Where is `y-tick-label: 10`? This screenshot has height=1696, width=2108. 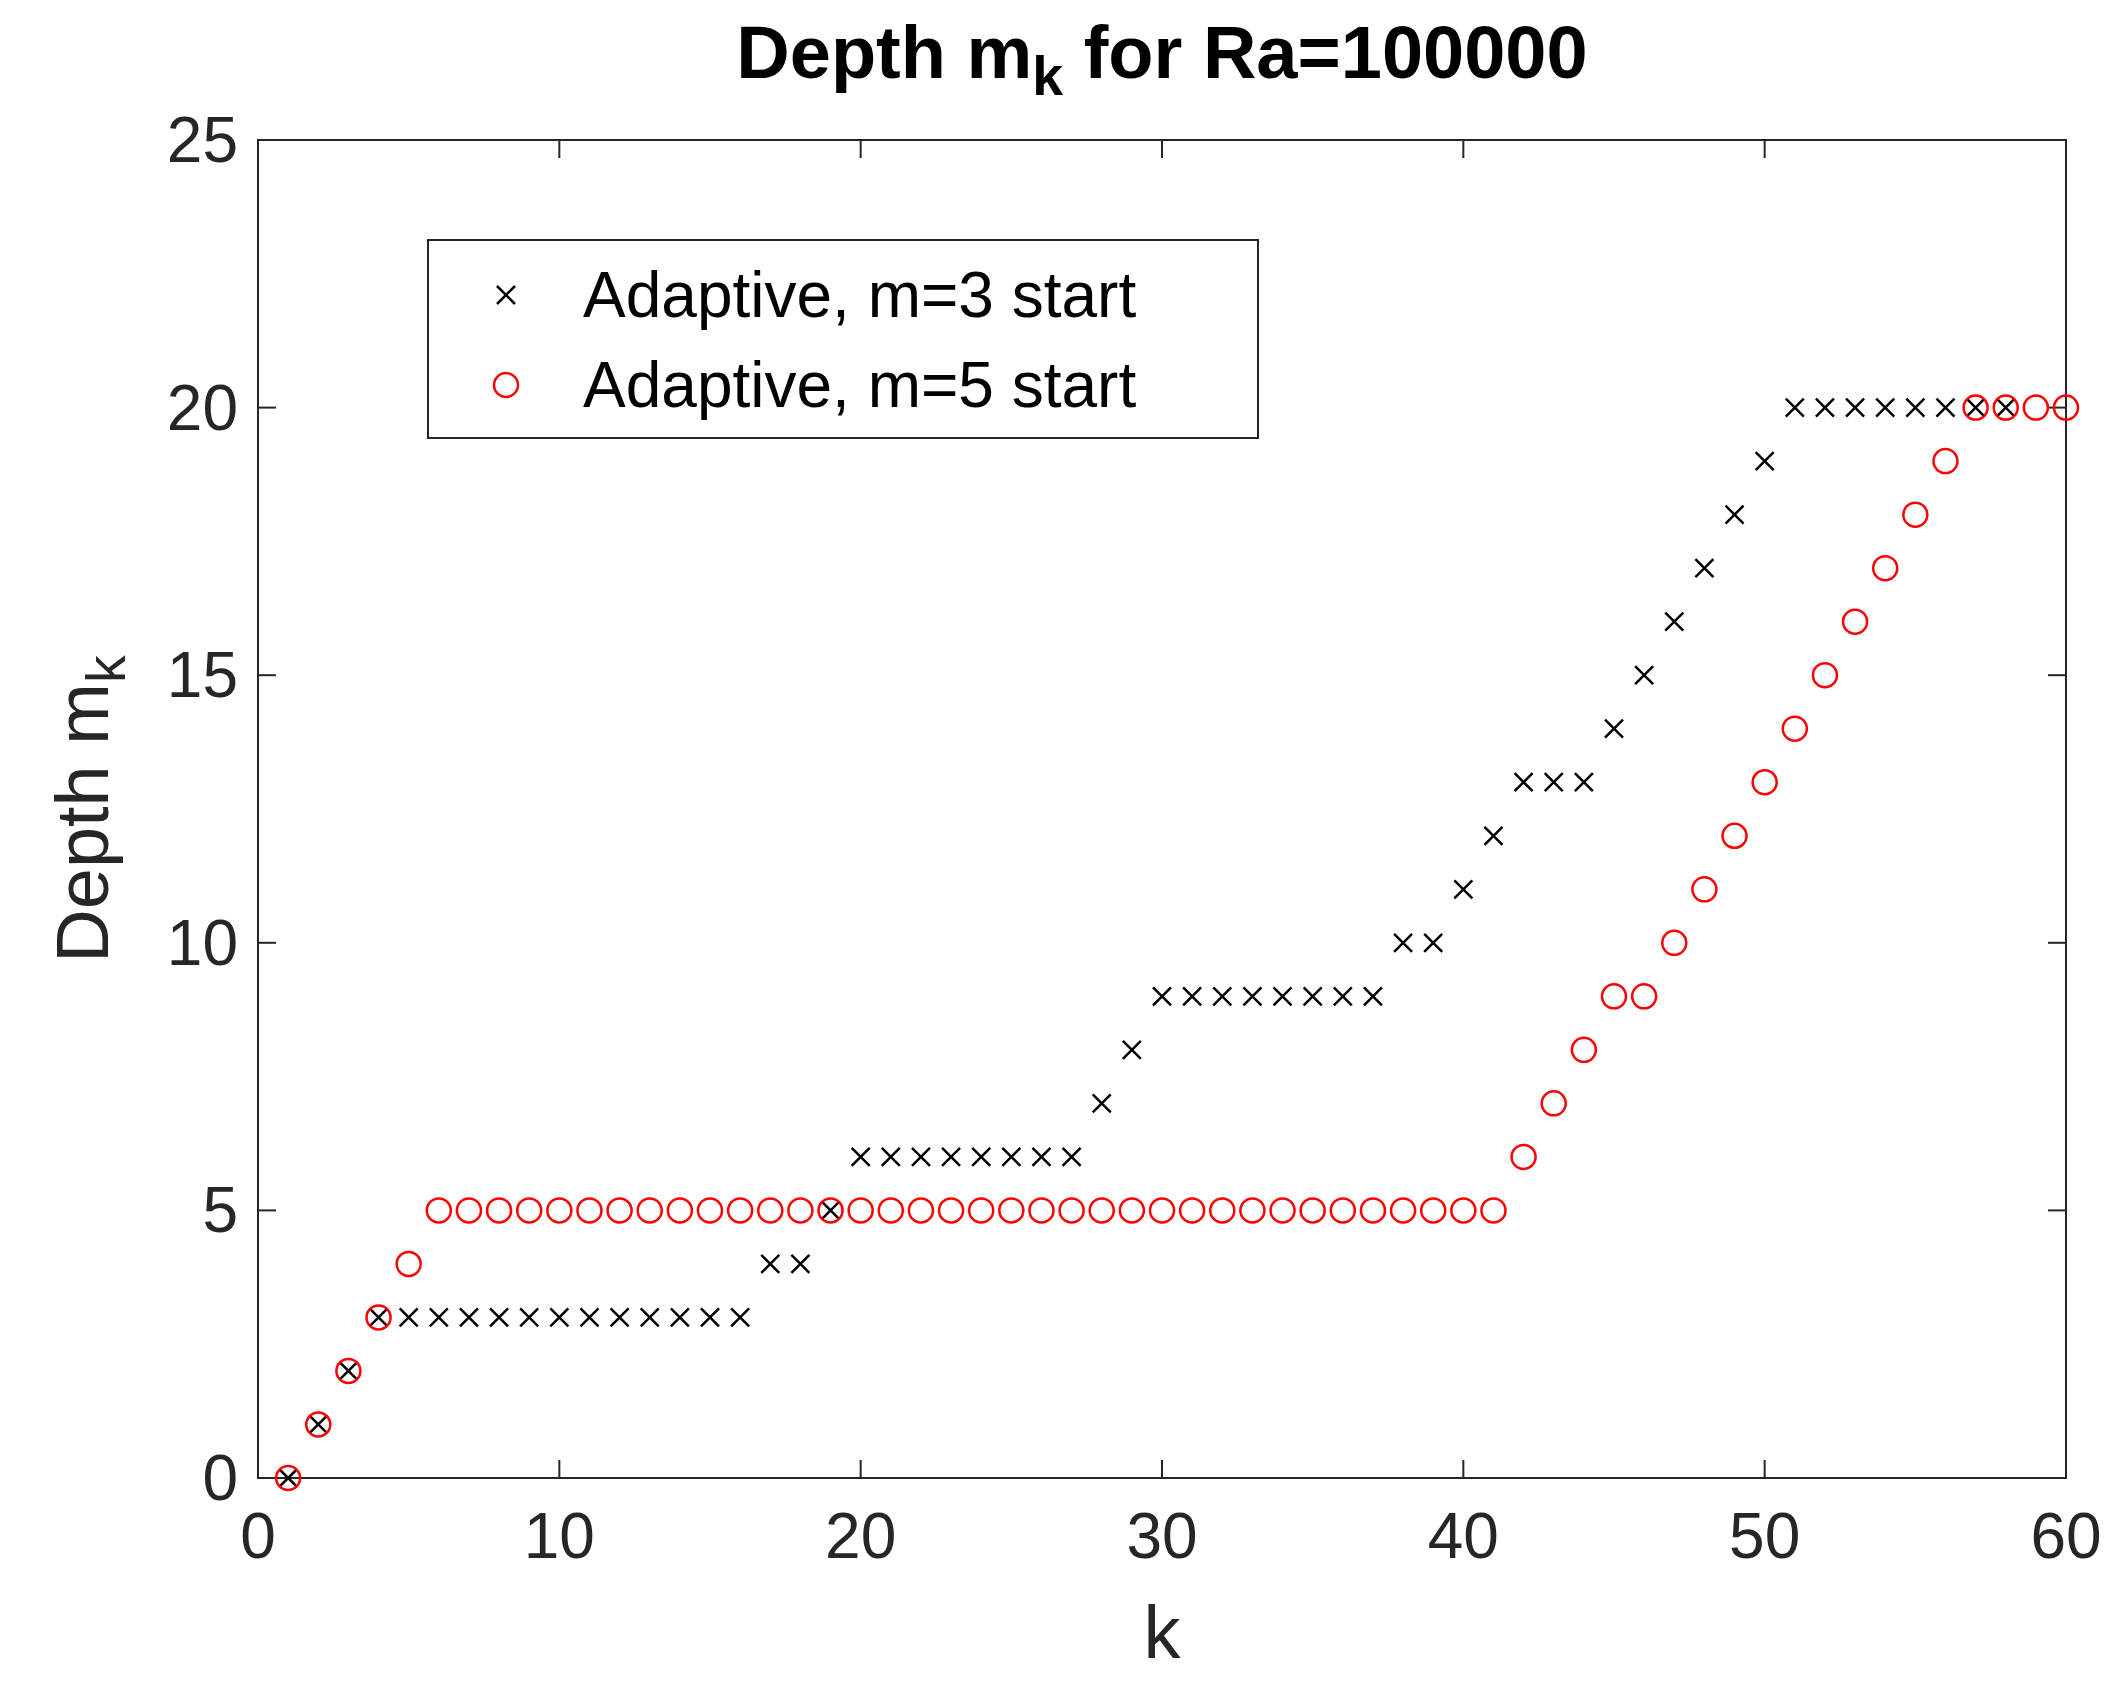 y-tick-label: 10 is located at coordinates (202, 942).